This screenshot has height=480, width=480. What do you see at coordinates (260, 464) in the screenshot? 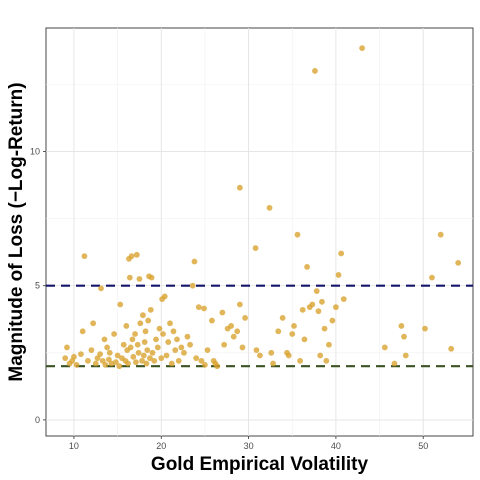
I see `x-axis-title: Gold Empirical Volatility` at bounding box center [260, 464].